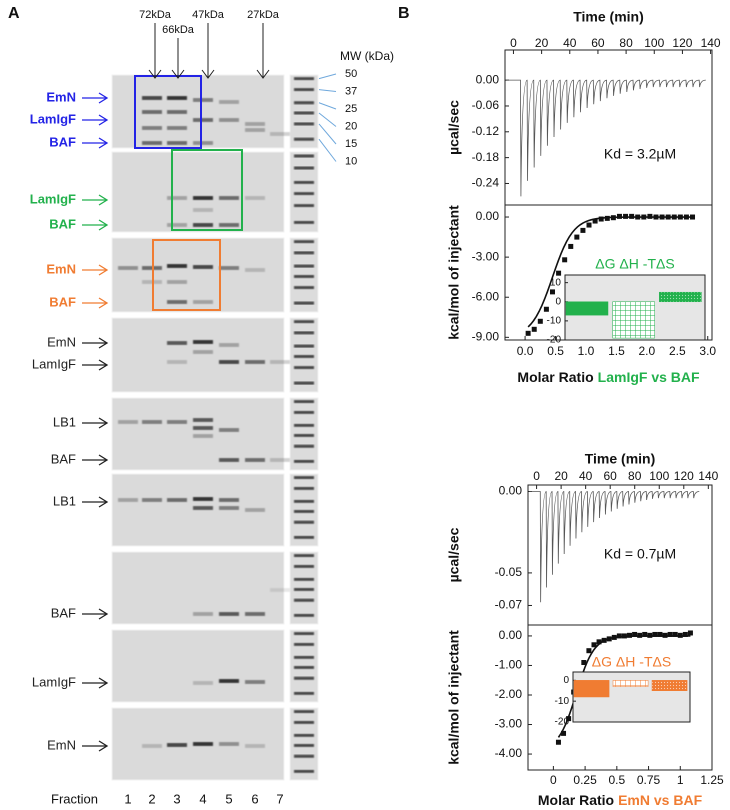 The height and width of the screenshot is (810, 730). I want to click on time-tick-label: 100, so click(654, 43).